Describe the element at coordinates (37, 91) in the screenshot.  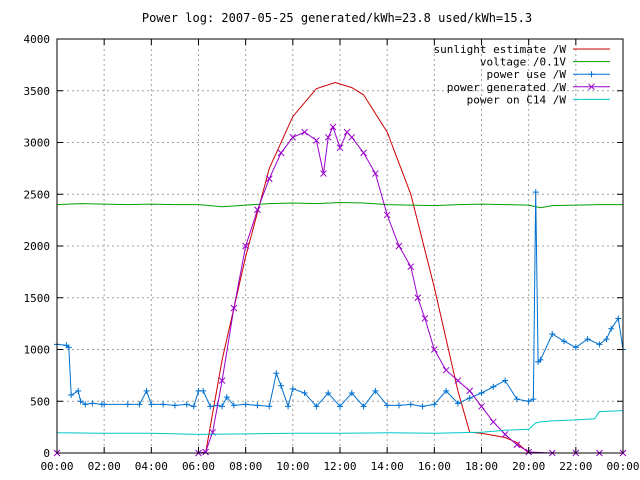
I see `y-tick-label: 3500` at that location.